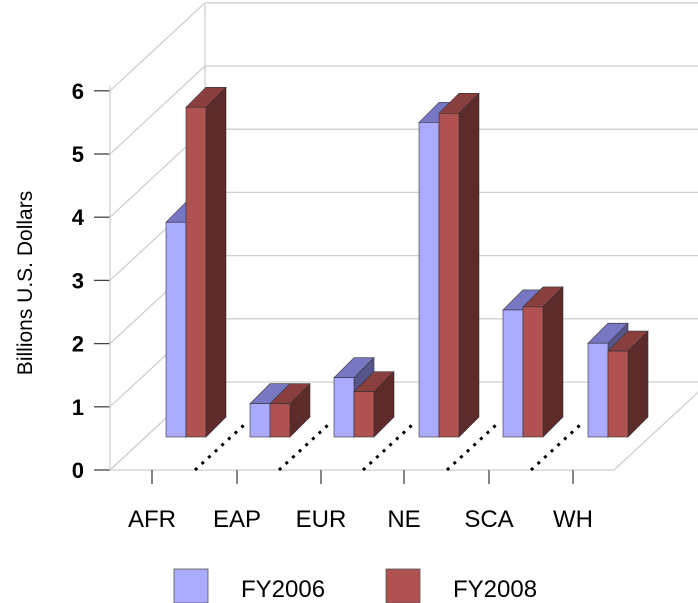 The height and width of the screenshot is (603, 698). I want to click on x-tick-label-ne: NE, so click(403, 519).